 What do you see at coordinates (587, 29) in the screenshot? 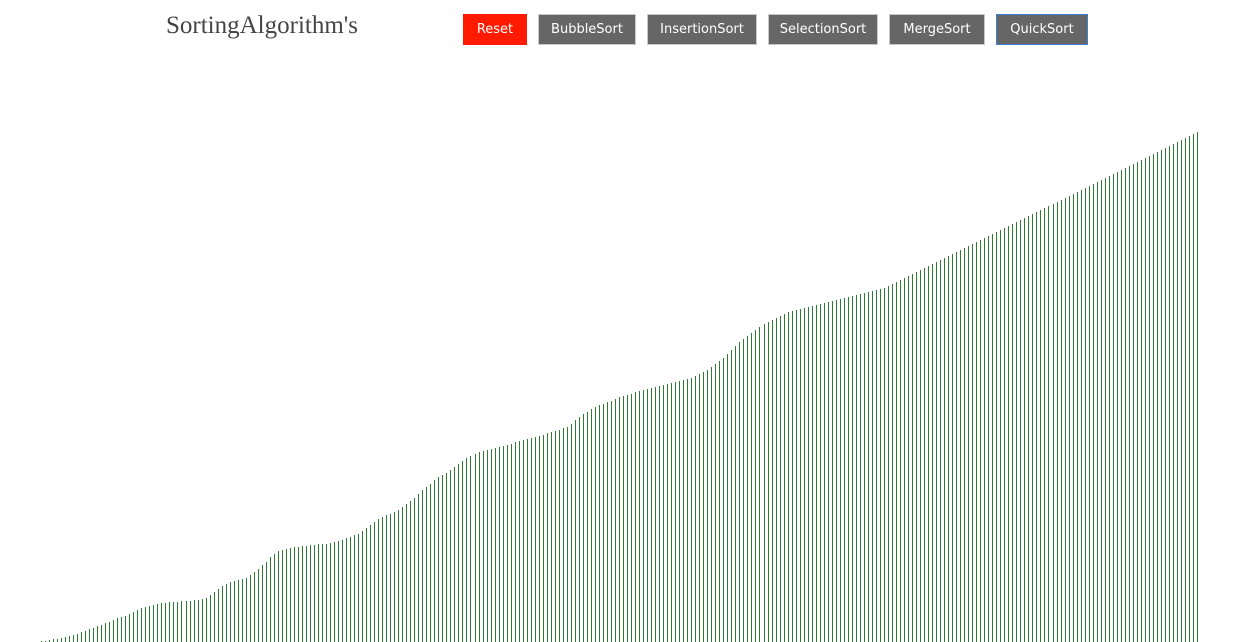
I see `bubble-sort-button: BubbleSort` at bounding box center [587, 29].